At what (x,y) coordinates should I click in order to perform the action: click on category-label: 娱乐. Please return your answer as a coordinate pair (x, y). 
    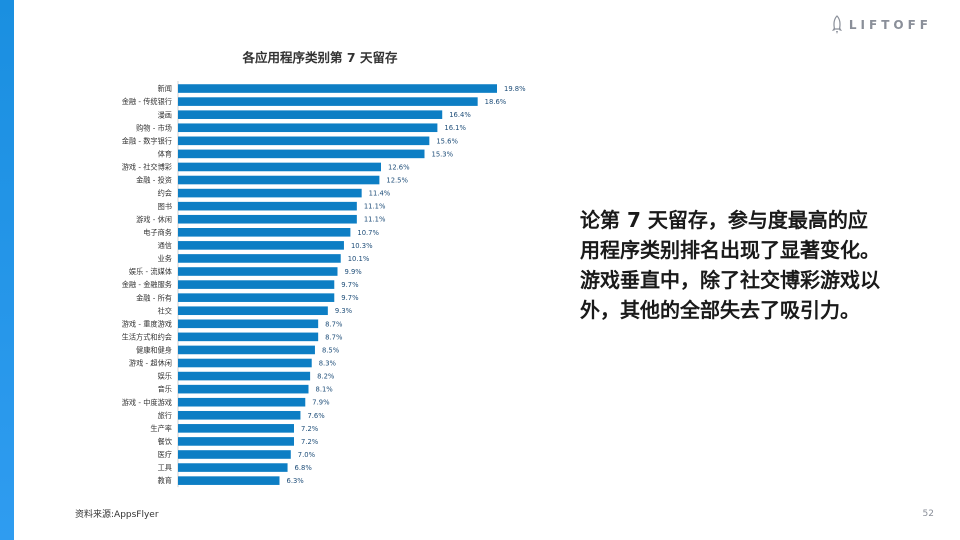
    Looking at the image, I should click on (165, 376).